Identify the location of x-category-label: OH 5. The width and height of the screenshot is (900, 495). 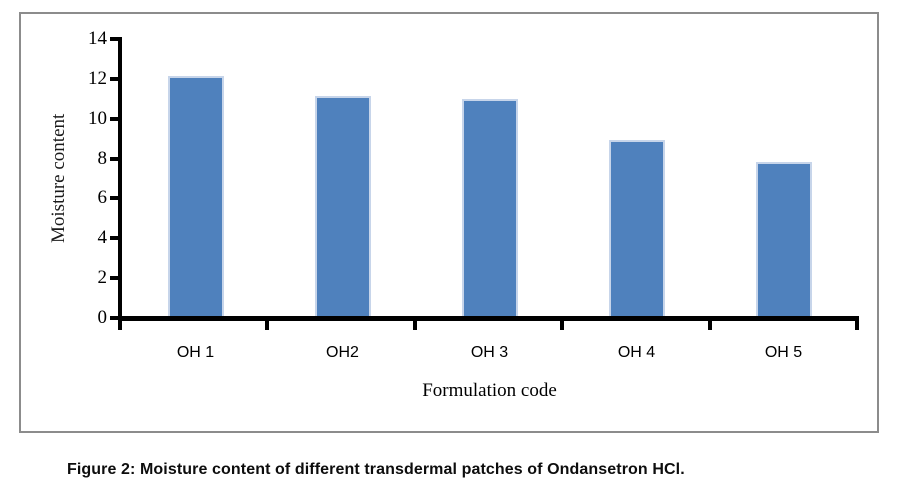
(783, 352).